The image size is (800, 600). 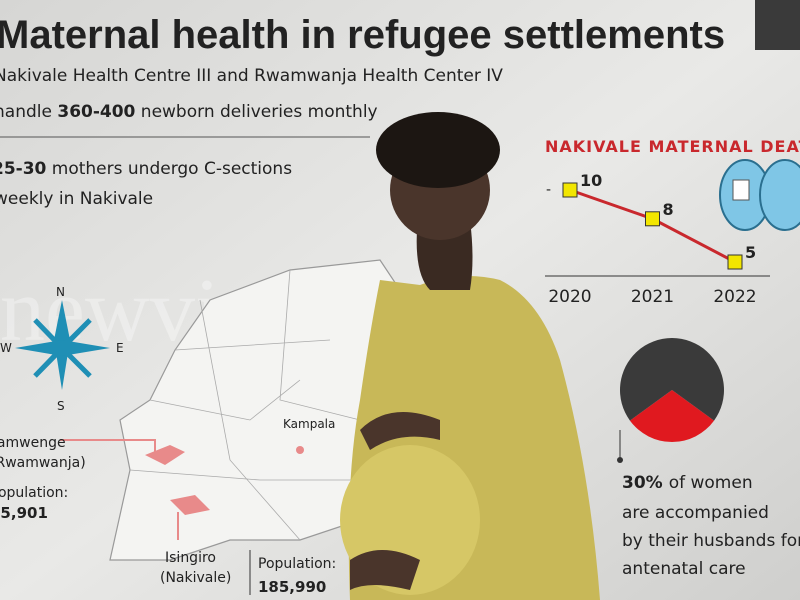 What do you see at coordinates (23, 169) in the screenshot?
I see `fact-number: 25-30` at bounding box center [23, 169].